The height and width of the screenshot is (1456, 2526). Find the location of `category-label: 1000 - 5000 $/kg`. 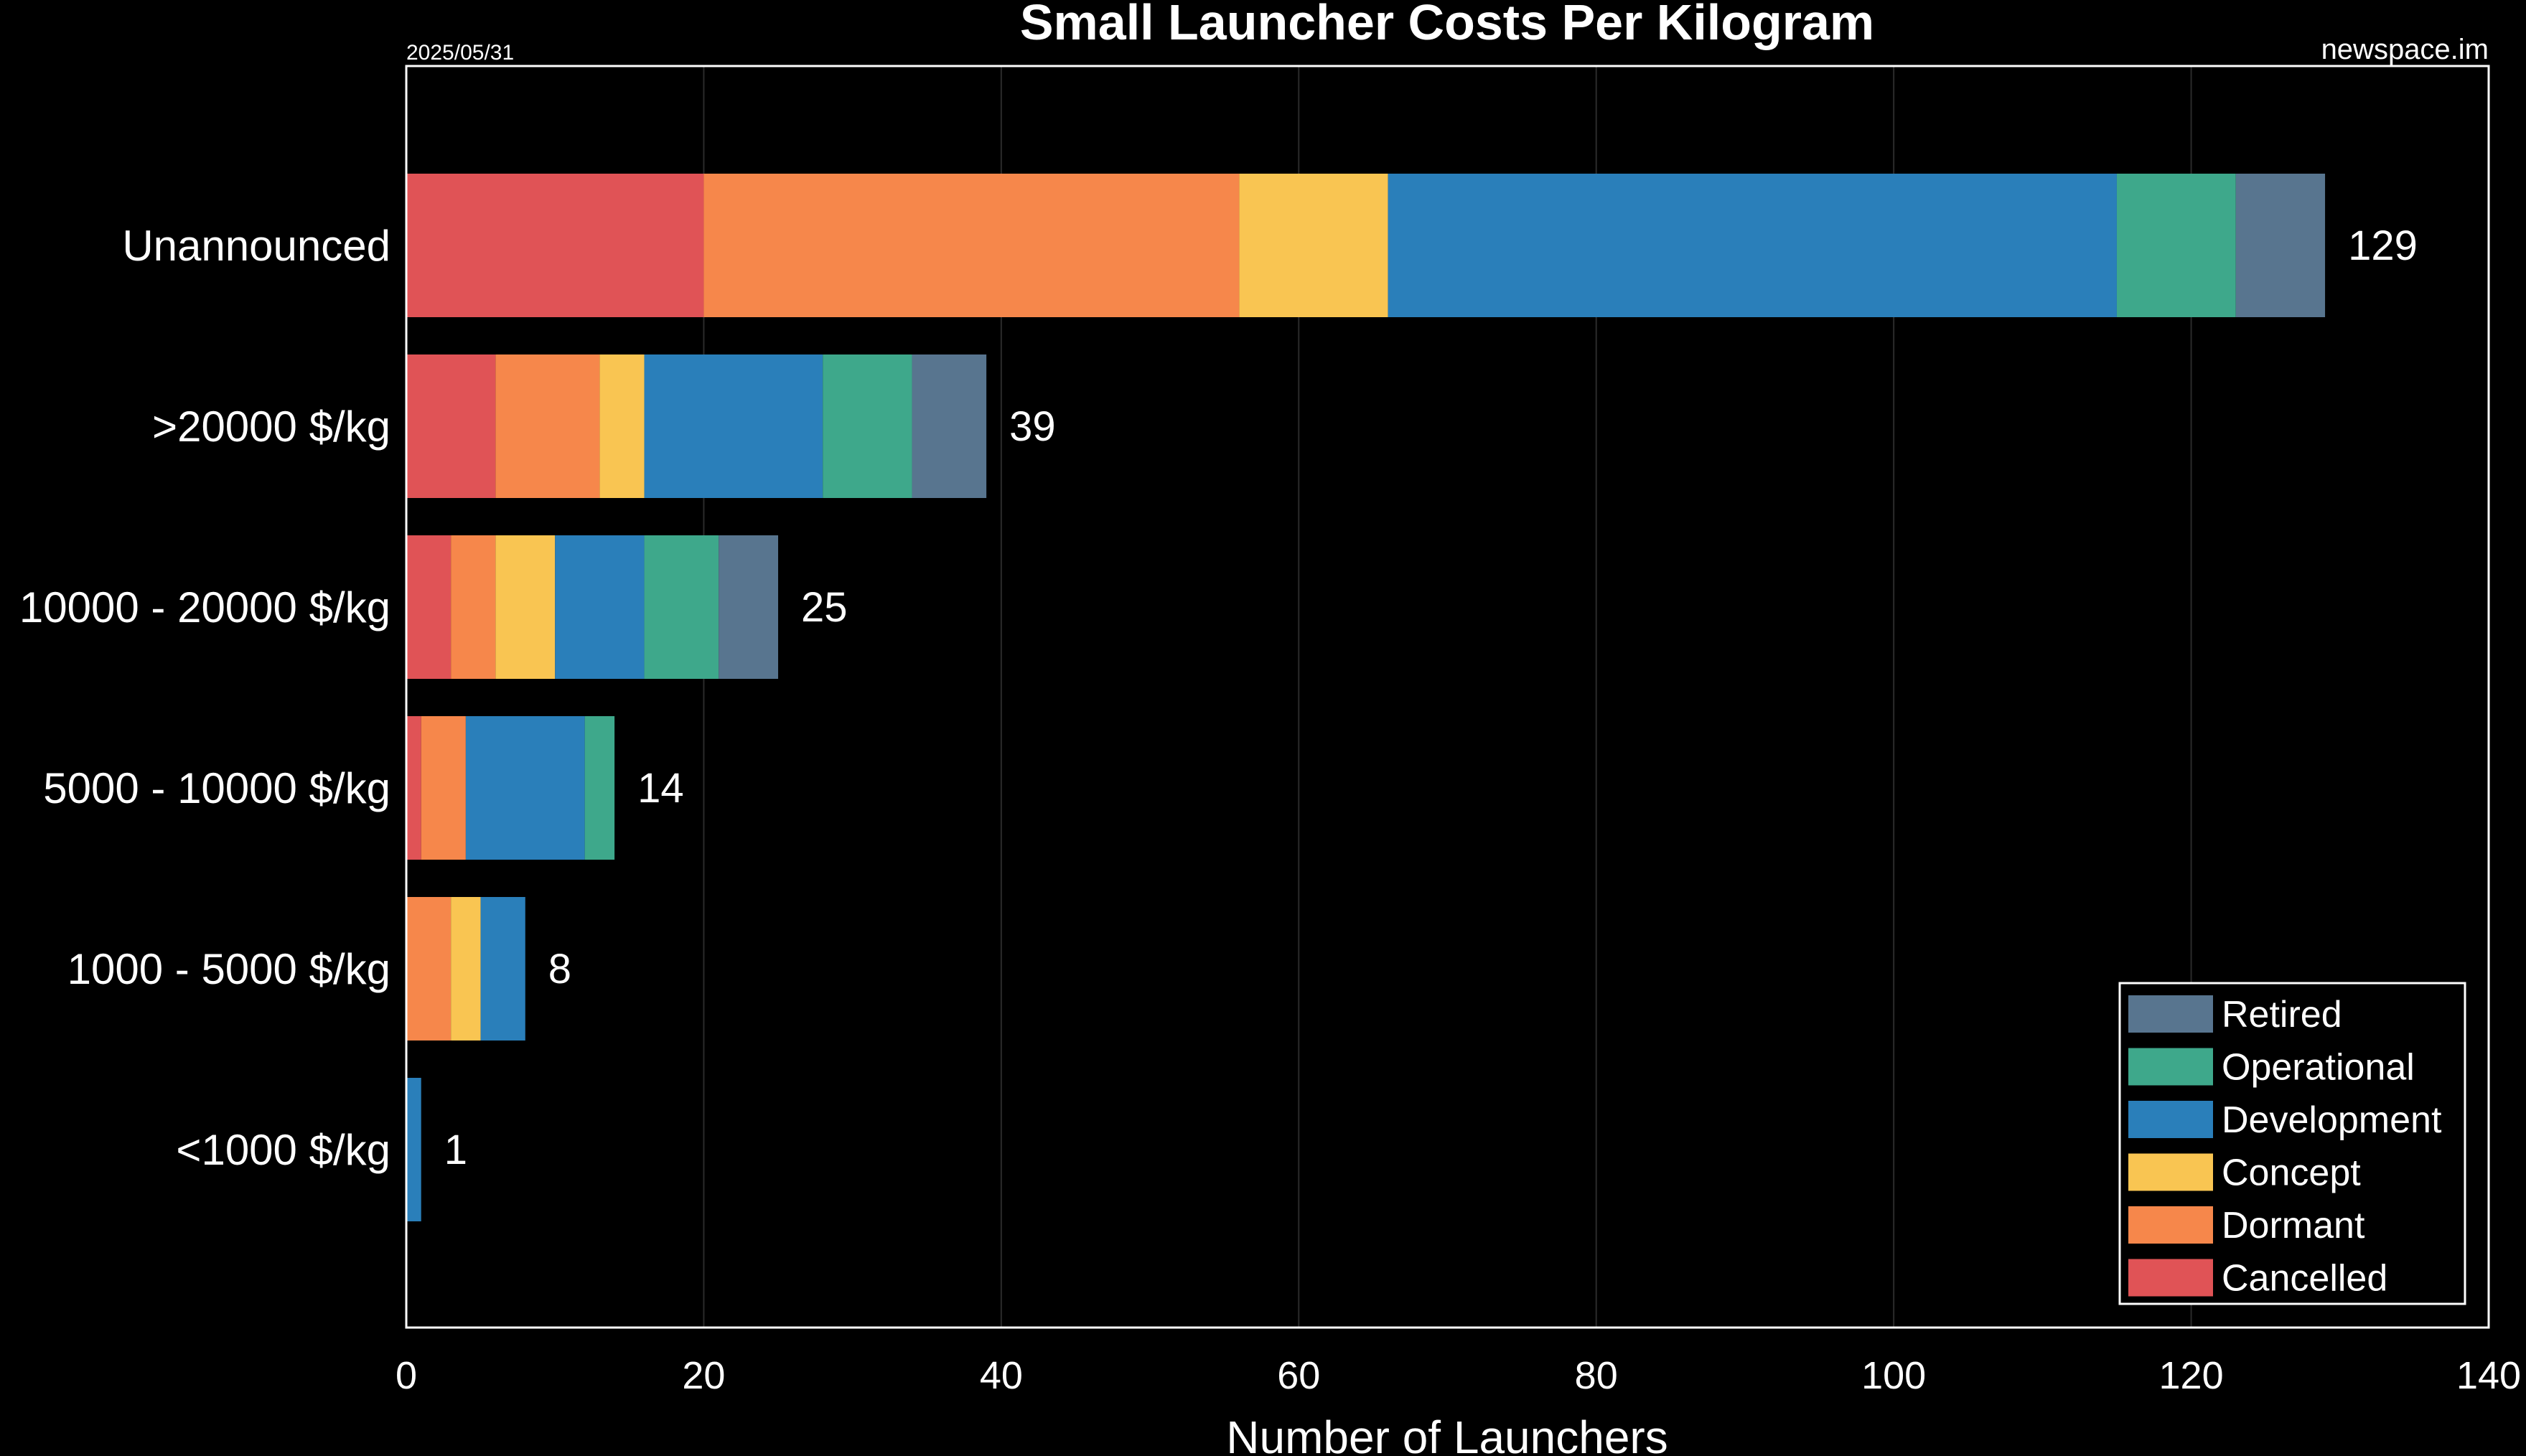

category-label: 1000 - 5000 $/kg is located at coordinates (228, 969).